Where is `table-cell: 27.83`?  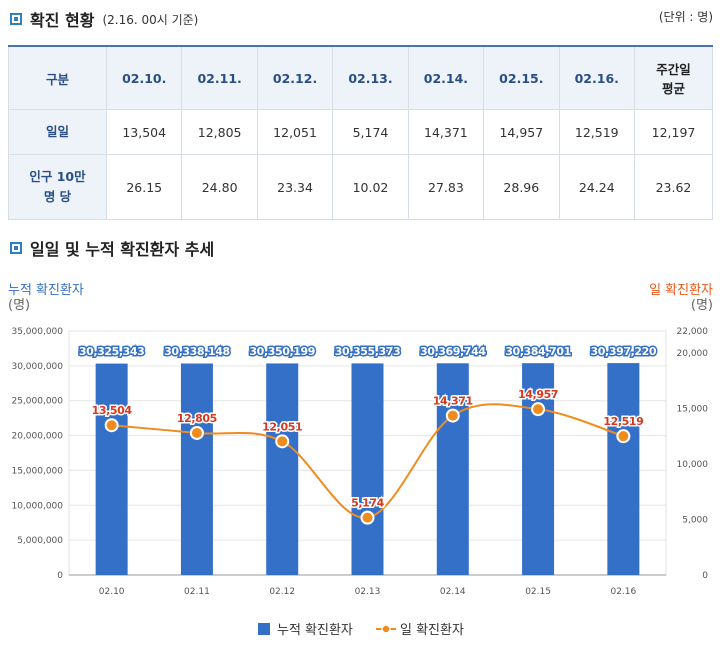
table-cell: 27.83 is located at coordinates (446, 187).